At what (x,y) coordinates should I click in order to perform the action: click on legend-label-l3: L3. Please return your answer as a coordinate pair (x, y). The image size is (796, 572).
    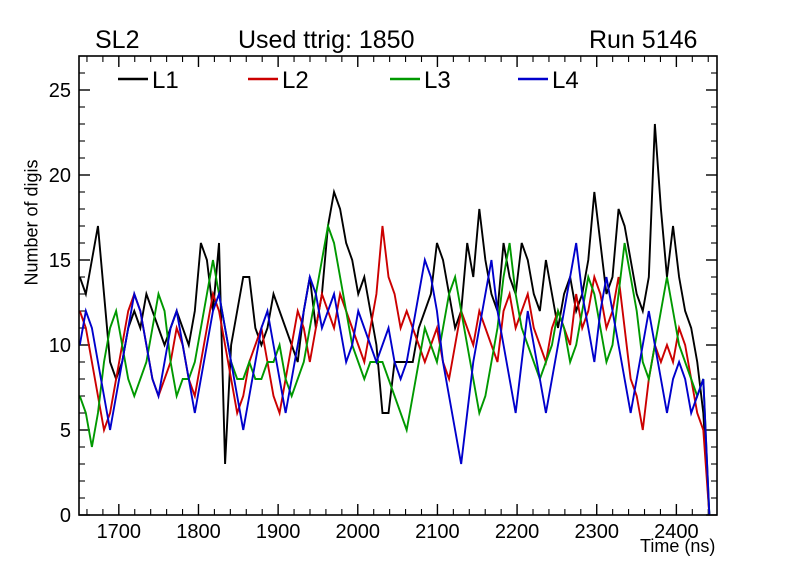
    Looking at the image, I should click on (437, 80).